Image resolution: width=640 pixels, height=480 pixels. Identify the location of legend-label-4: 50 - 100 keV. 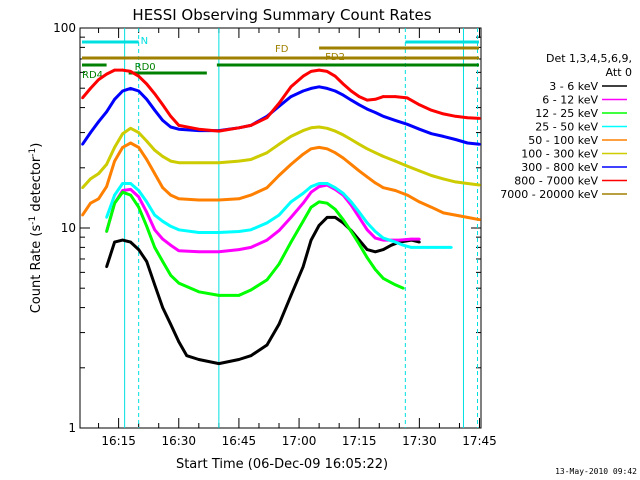
(563, 140).